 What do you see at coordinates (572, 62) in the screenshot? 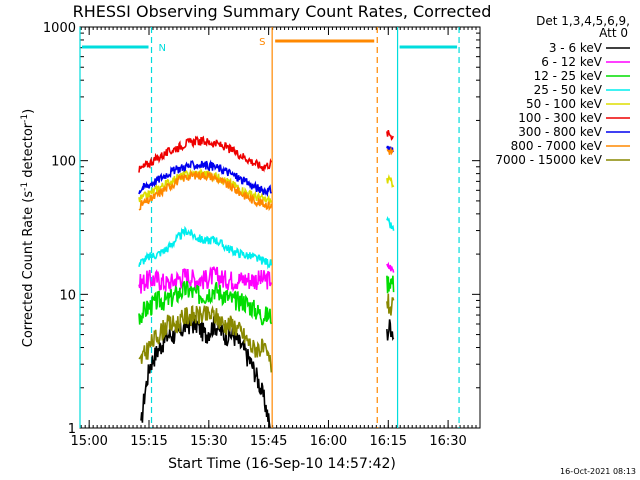
I see `legend-label: 6 - 12 keV` at bounding box center [572, 62].